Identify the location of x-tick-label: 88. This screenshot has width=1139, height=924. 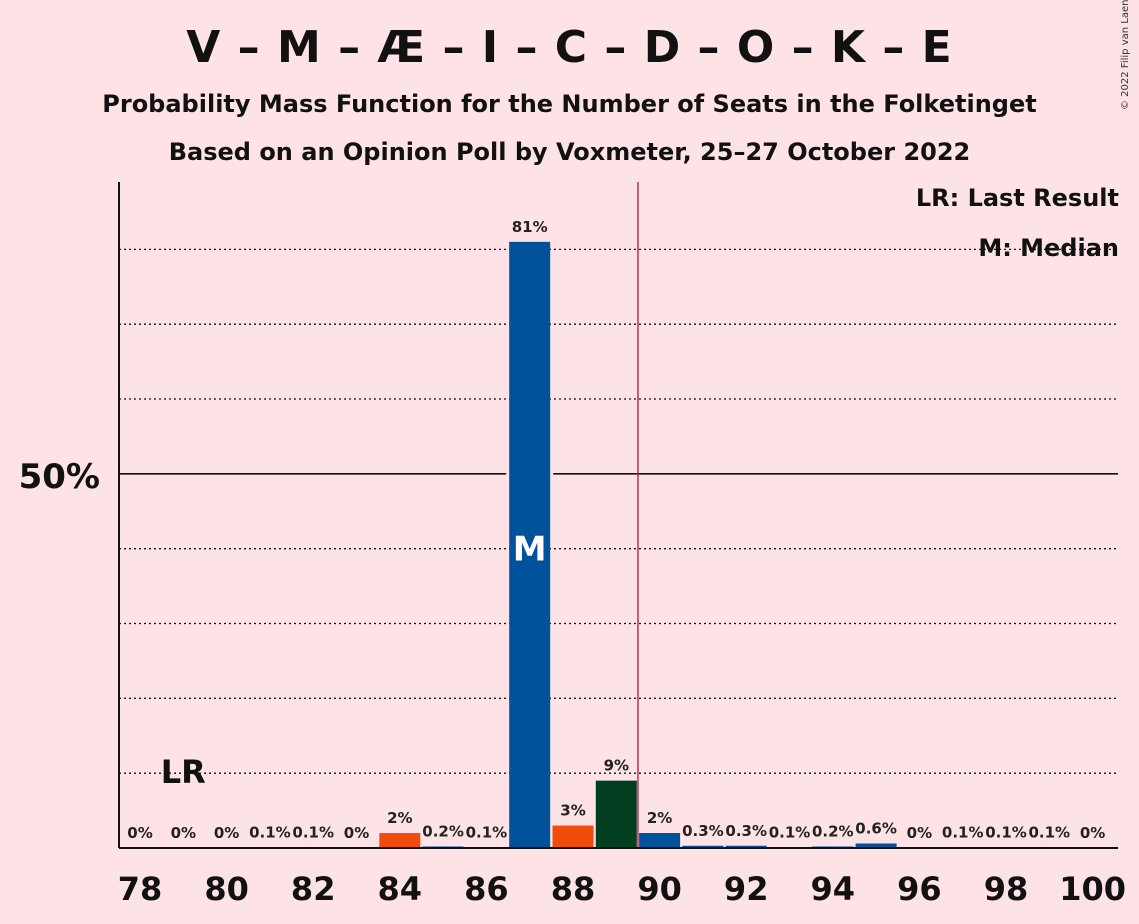
(573, 889).